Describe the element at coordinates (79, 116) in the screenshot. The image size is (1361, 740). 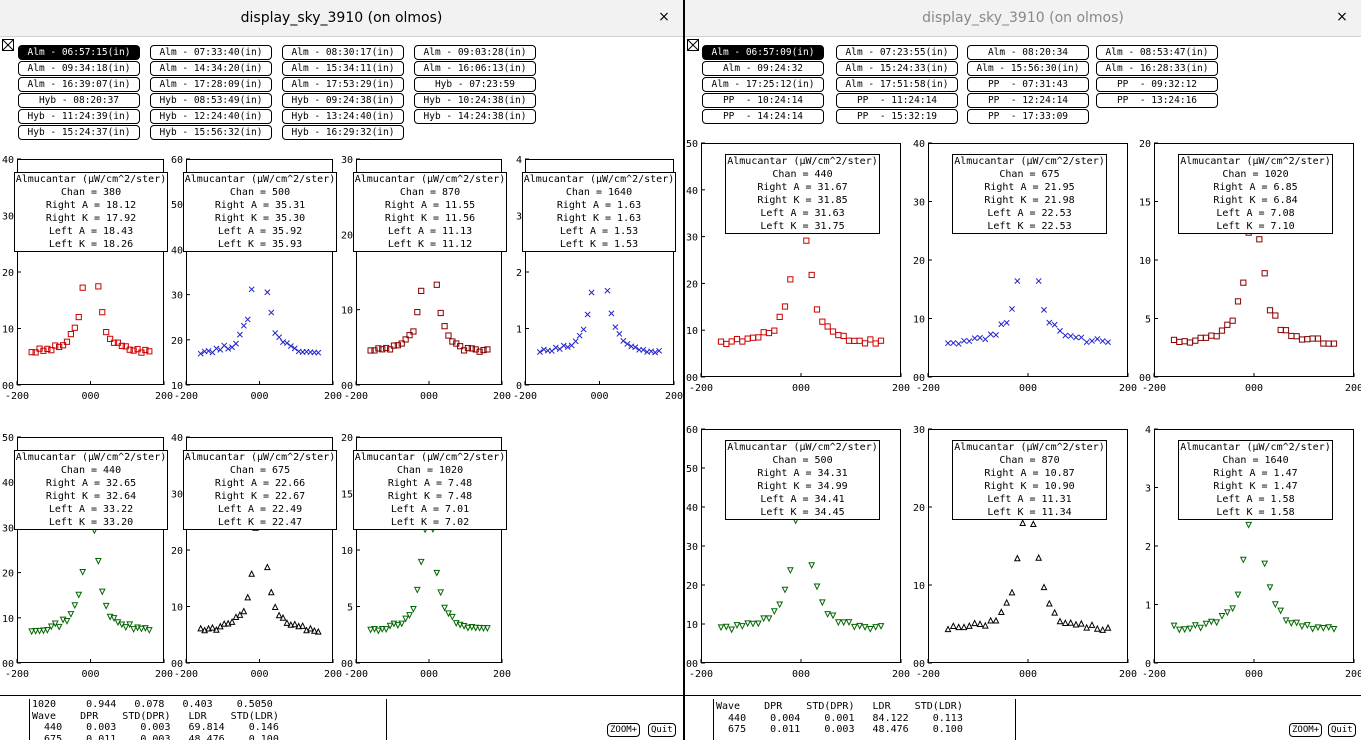
I see `measurement-button: Hyb - 11:24:39(in)` at that location.